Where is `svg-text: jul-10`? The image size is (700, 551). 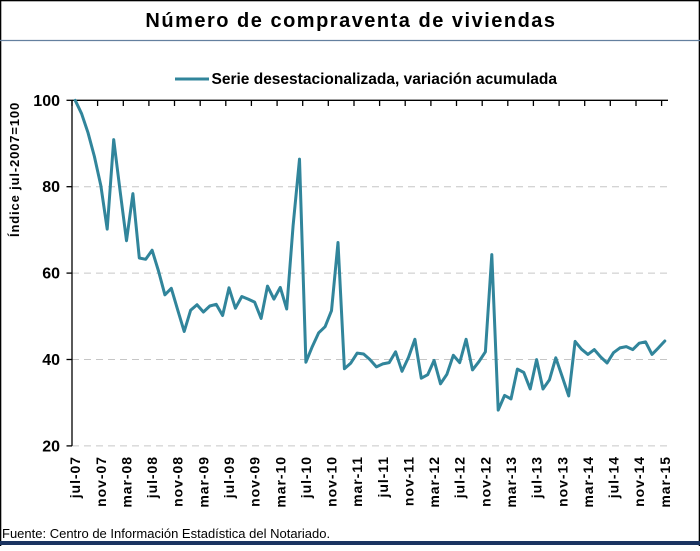 svg-text: jul-10 is located at coordinates (306, 477).